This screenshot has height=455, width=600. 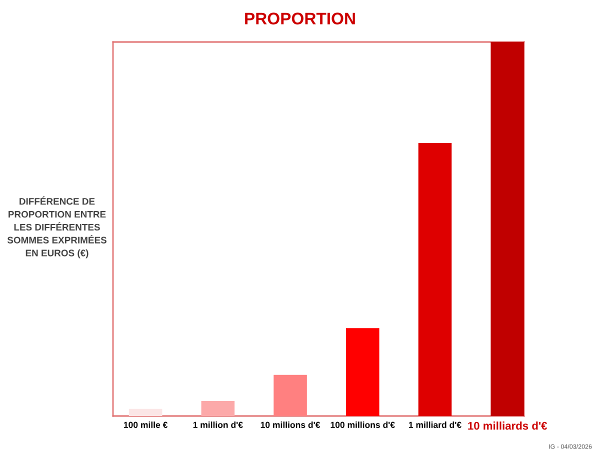 What do you see at coordinates (300, 18) in the screenshot?
I see `chart-title: PROPORTION` at bounding box center [300, 18].